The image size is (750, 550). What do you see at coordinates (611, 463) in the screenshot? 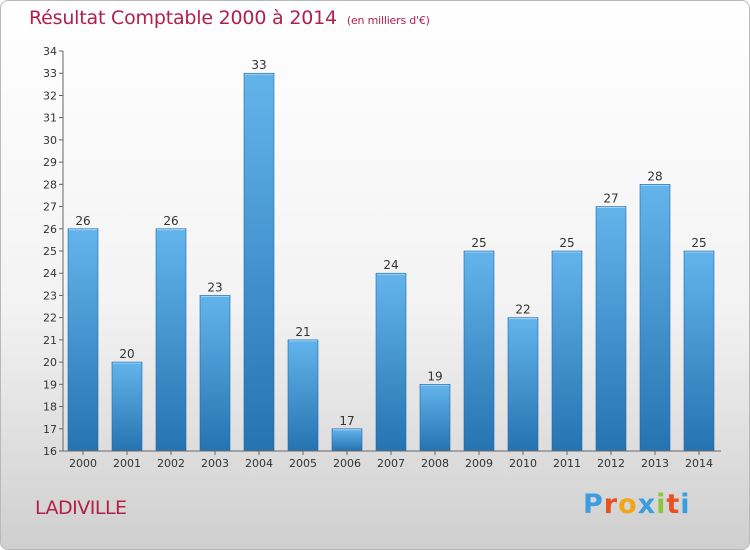
I see `x-tick-label: 2012` at bounding box center [611, 463].